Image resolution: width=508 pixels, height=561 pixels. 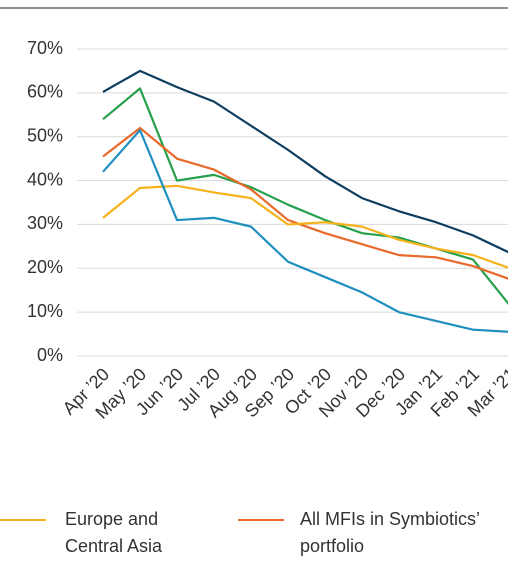 What do you see at coordinates (45, 223) in the screenshot?
I see `y-tick-label: 30%` at bounding box center [45, 223].